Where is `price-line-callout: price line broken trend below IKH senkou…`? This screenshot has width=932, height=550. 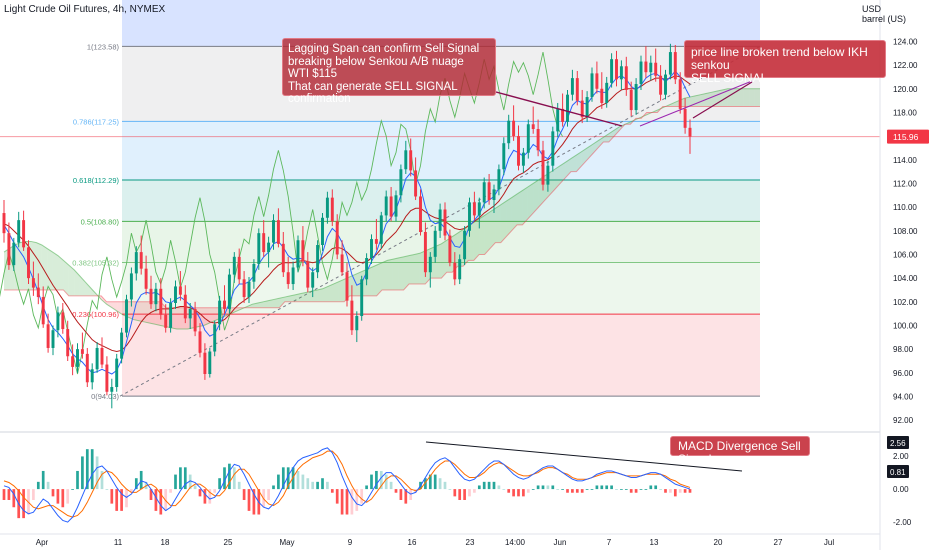 price-line-callout: price line broken trend below IKH senkou… is located at coordinates (785, 62).